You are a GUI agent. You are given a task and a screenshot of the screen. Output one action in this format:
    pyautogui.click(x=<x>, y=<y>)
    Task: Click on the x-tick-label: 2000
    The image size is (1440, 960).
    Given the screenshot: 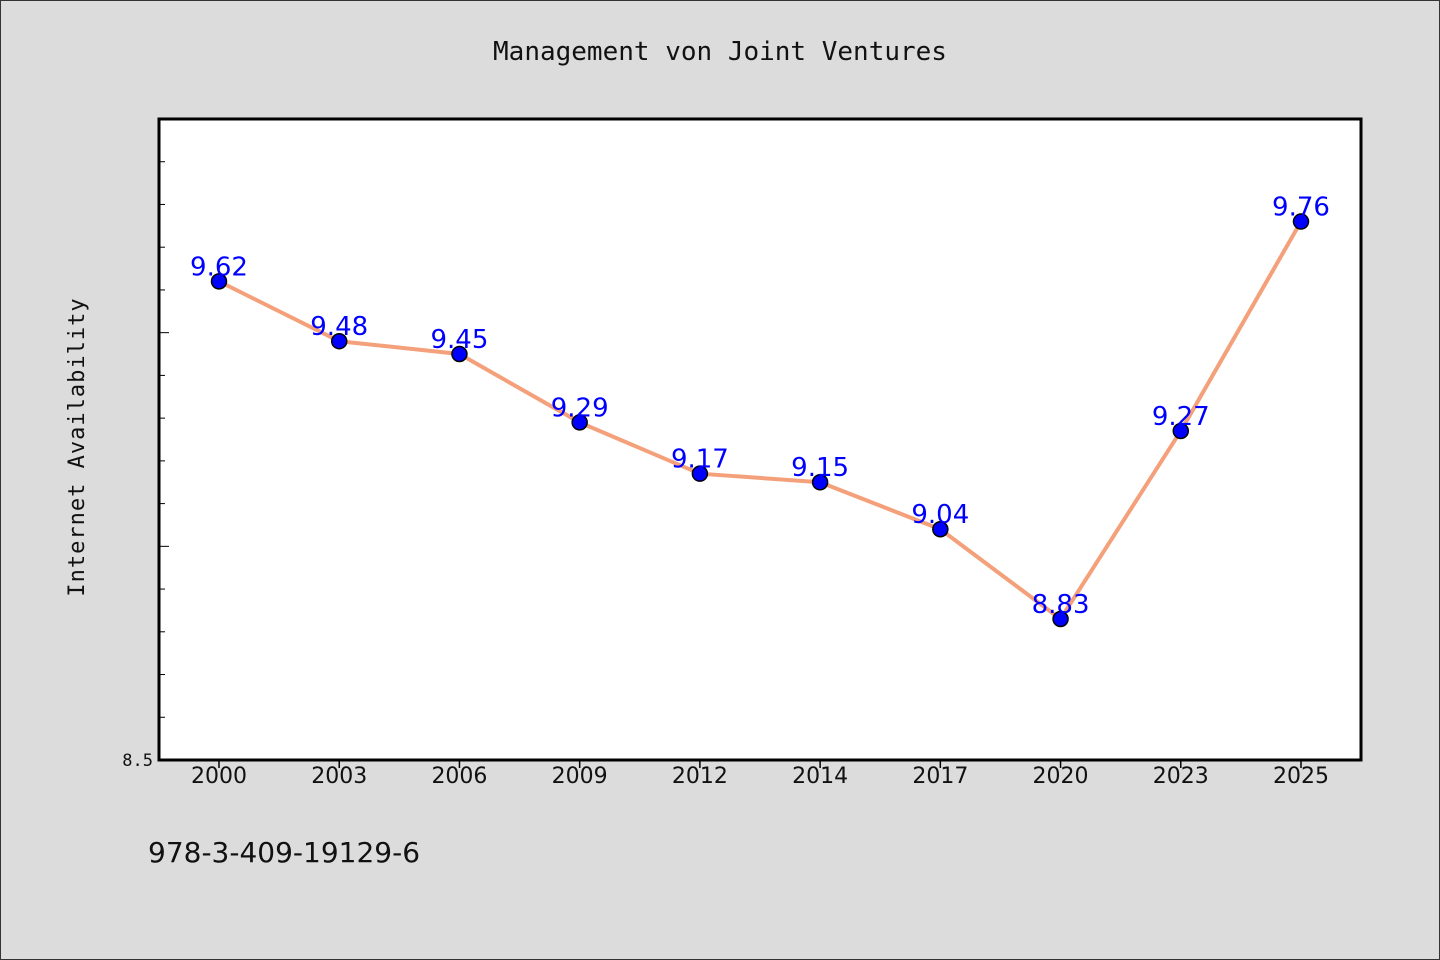 What is the action you would take?
    pyautogui.click(x=219, y=776)
    